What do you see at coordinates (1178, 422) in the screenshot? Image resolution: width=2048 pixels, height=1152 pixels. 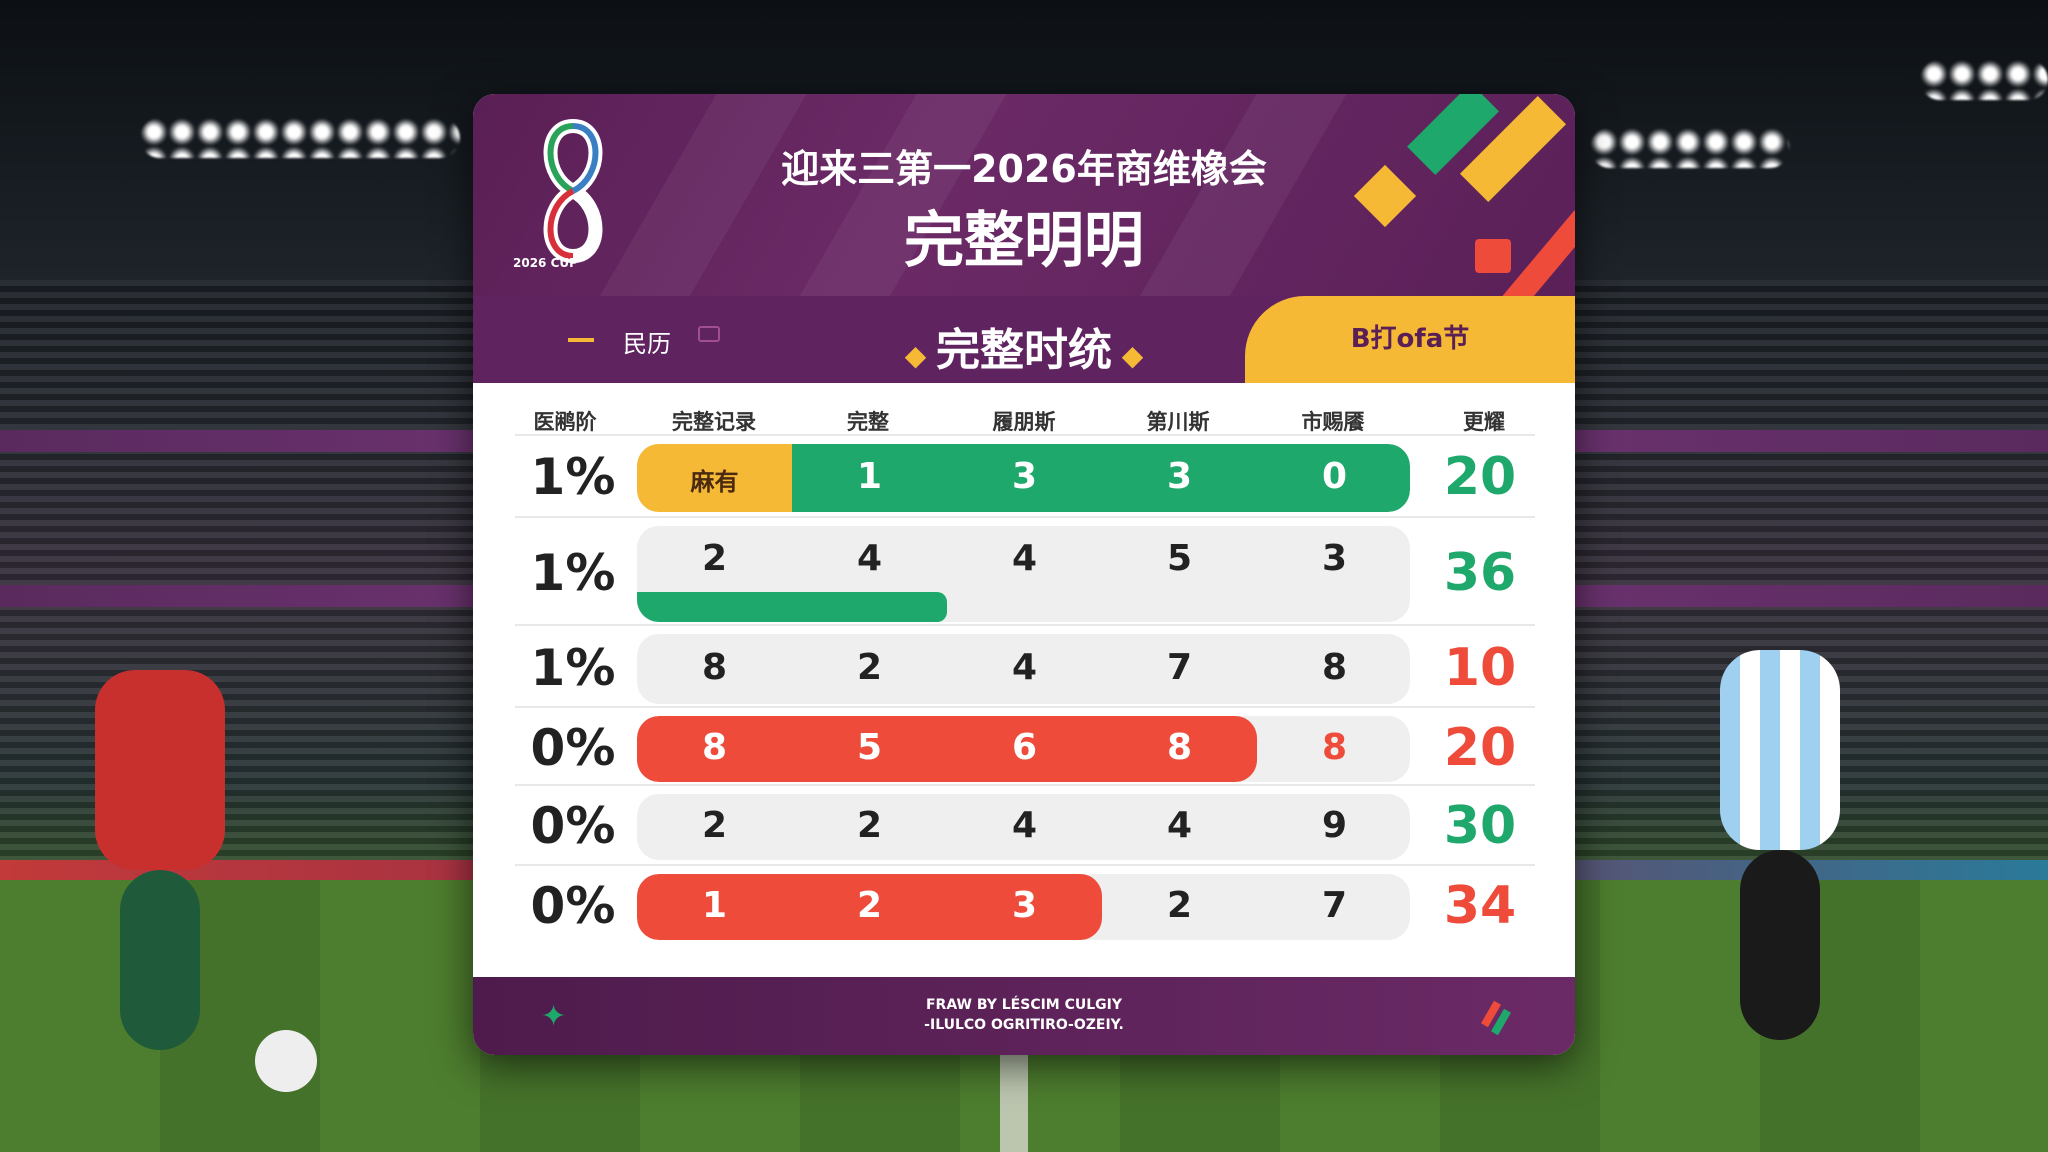 I see `column-header: 第川斯` at bounding box center [1178, 422].